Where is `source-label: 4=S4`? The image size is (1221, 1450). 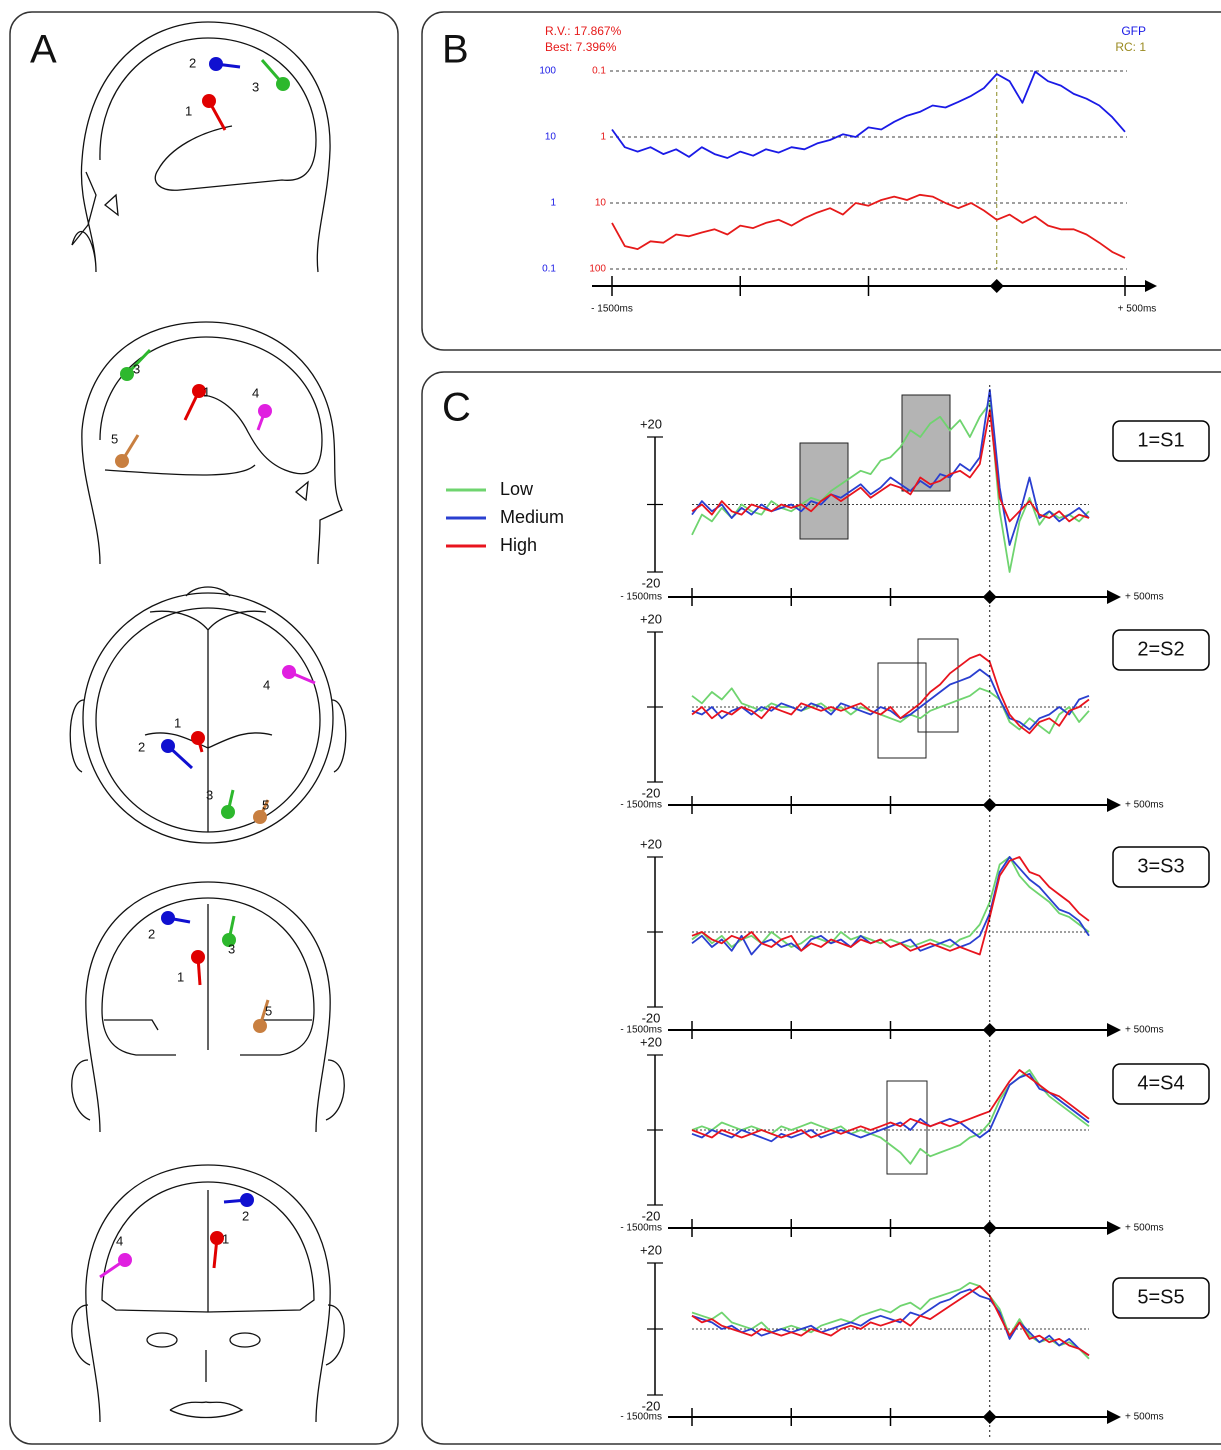 source-label: 4=S4 is located at coordinates (1160, 1083).